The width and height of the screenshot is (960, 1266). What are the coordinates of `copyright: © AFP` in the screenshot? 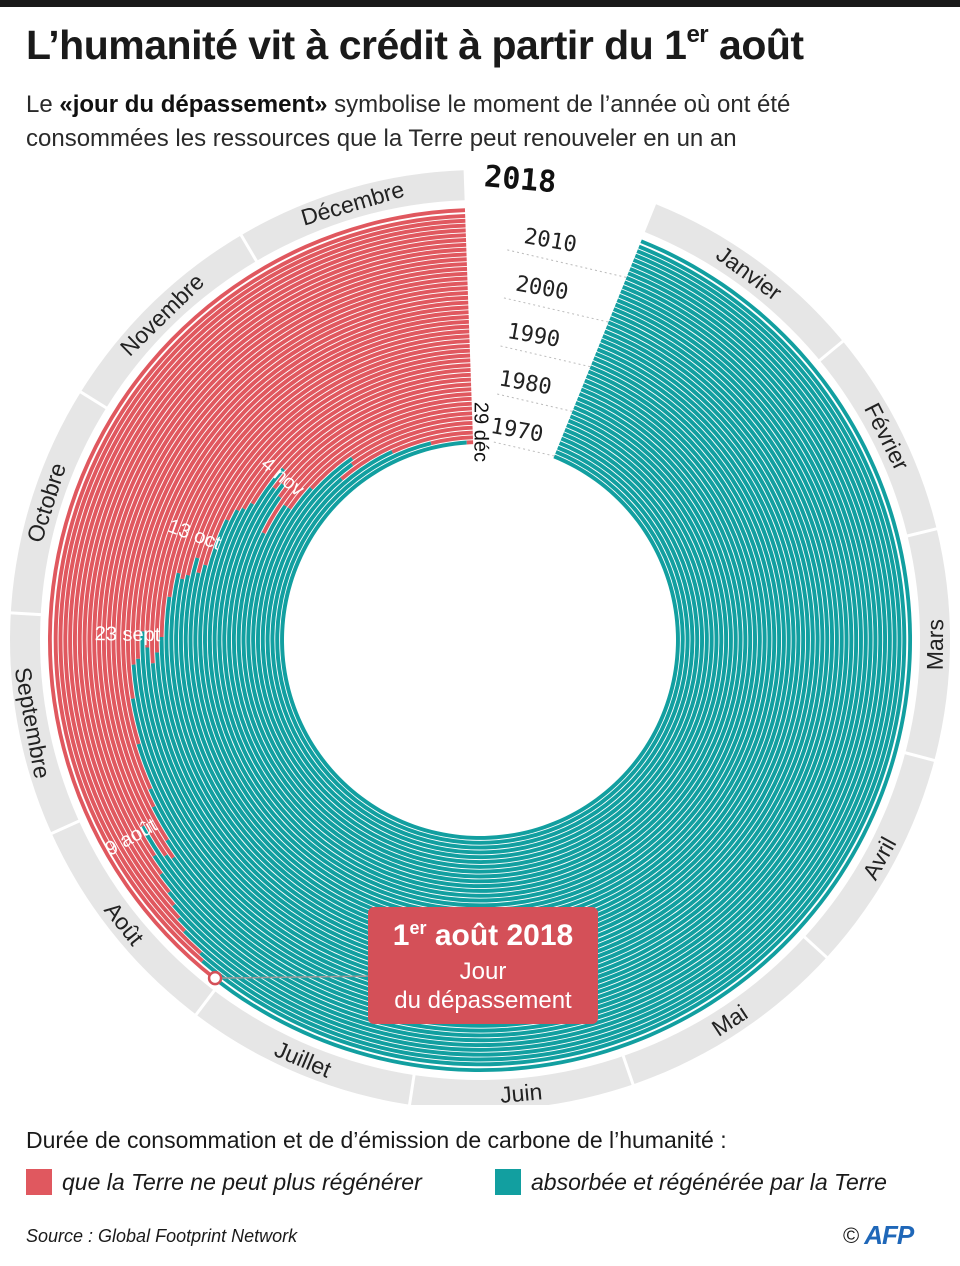 It's located at (878, 1235).